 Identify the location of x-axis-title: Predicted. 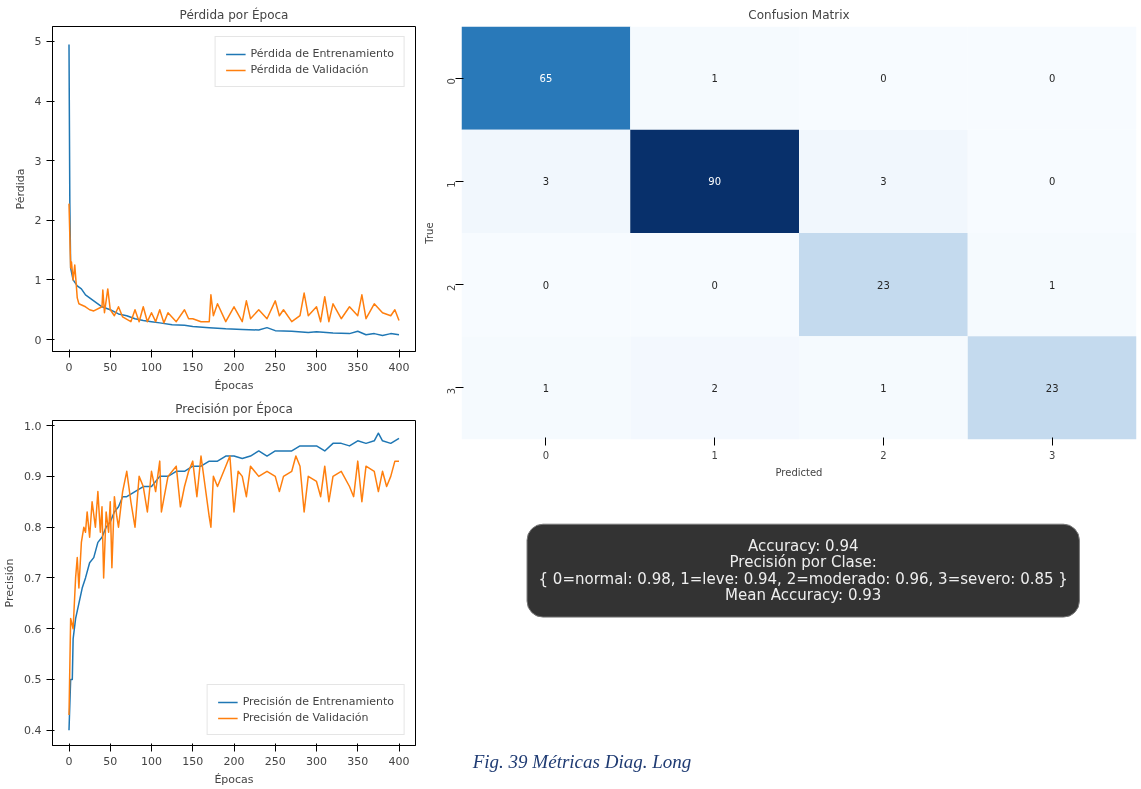
(799, 472).